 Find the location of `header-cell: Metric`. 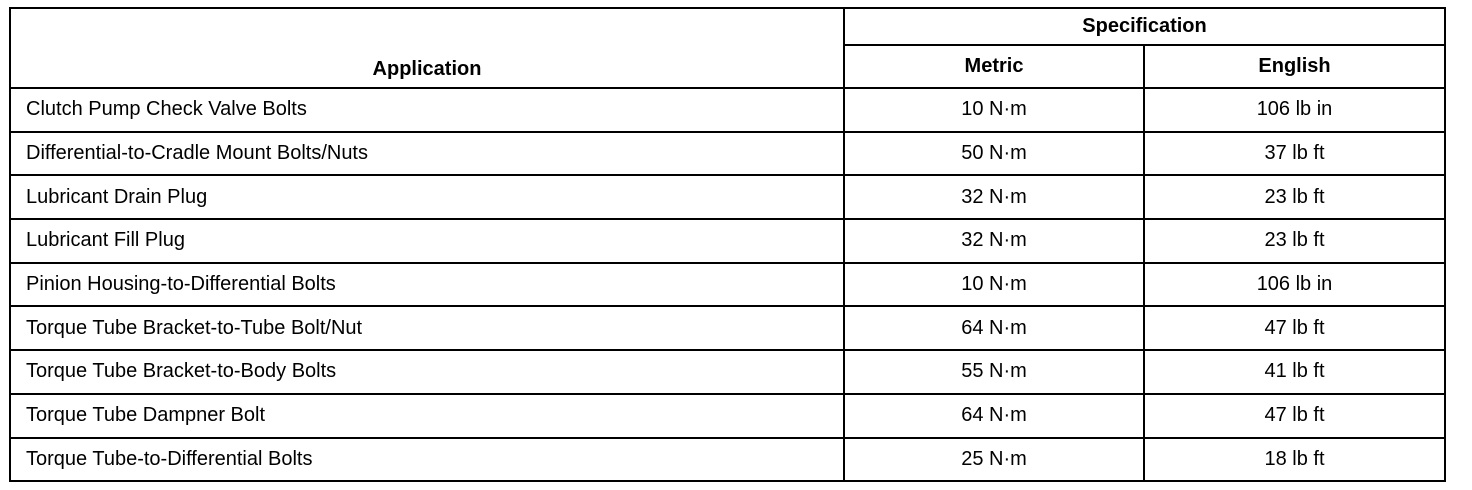

header-cell: Metric is located at coordinates (994, 66).